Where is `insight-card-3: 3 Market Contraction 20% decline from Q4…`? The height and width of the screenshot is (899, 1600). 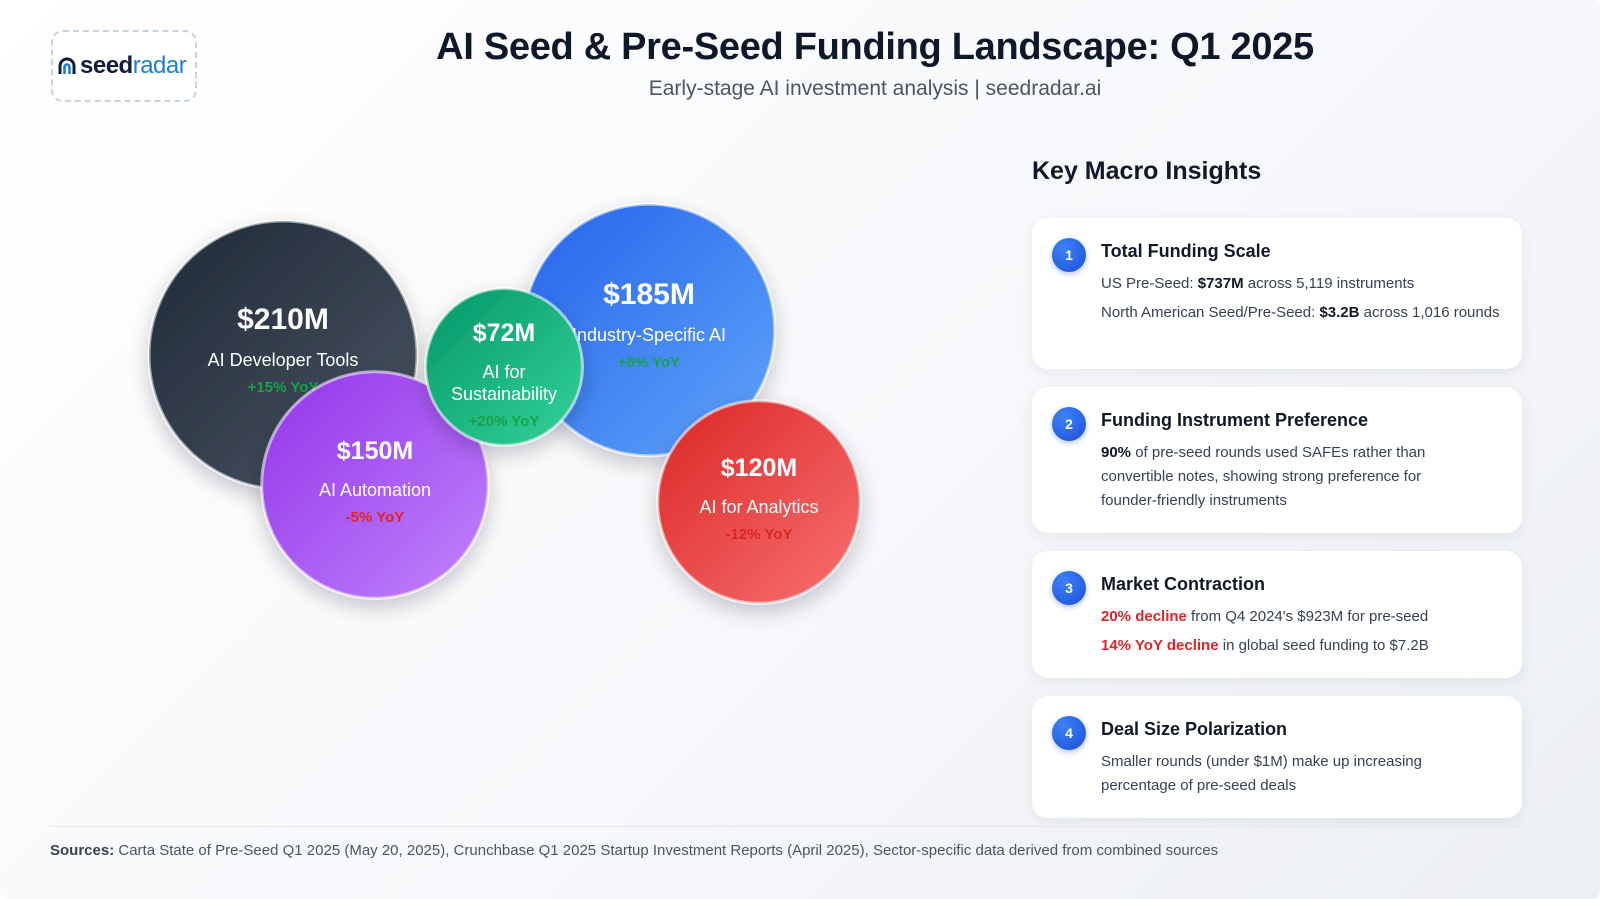 insight-card-3: 3 Market Contraction 20% decline from Q4… is located at coordinates (1277, 614).